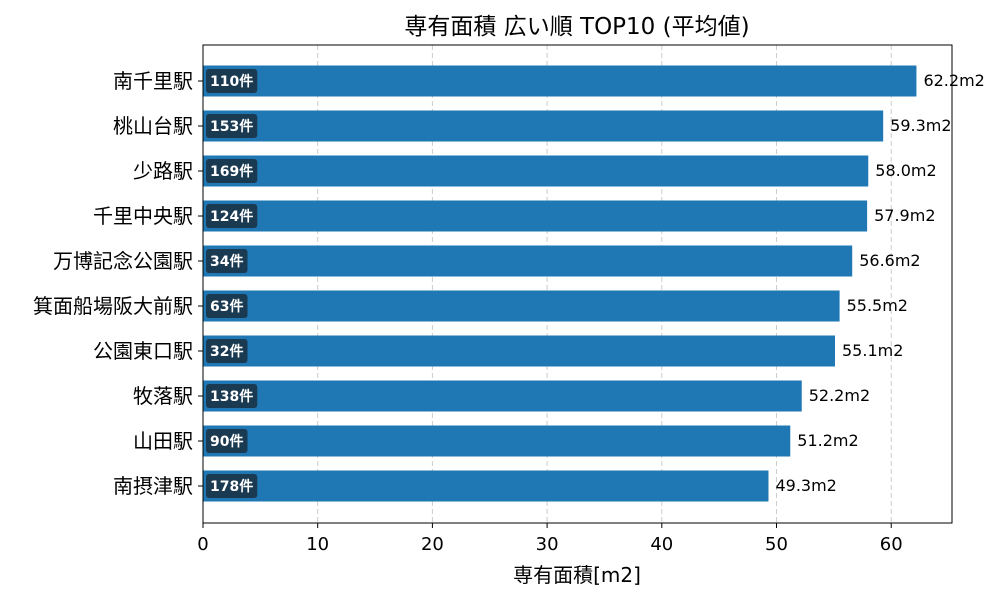 The width and height of the screenshot is (1000, 600). What do you see at coordinates (153, 486) in the screenshot?
I see `y-tick-label: 南摂津駅` at bounding box center [153, 486].